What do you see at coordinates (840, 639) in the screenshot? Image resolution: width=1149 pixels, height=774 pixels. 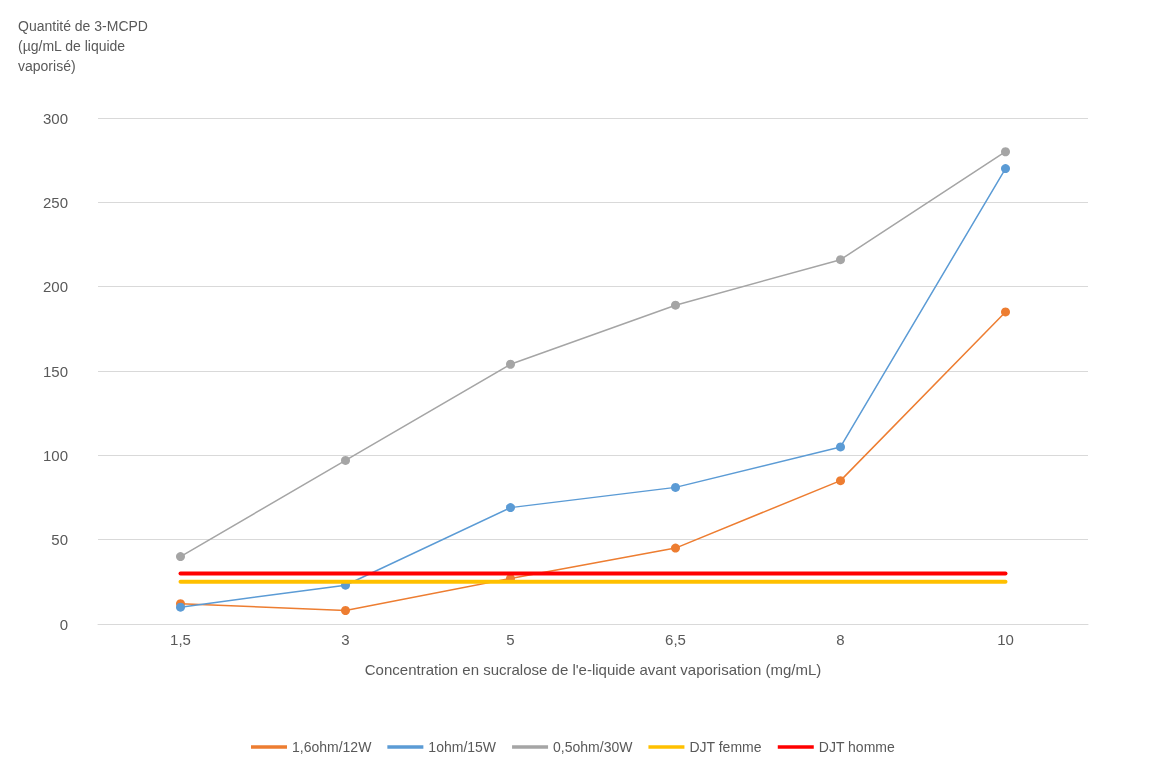 I see `x-tick-label: 8` at bounding box center [840, 639].